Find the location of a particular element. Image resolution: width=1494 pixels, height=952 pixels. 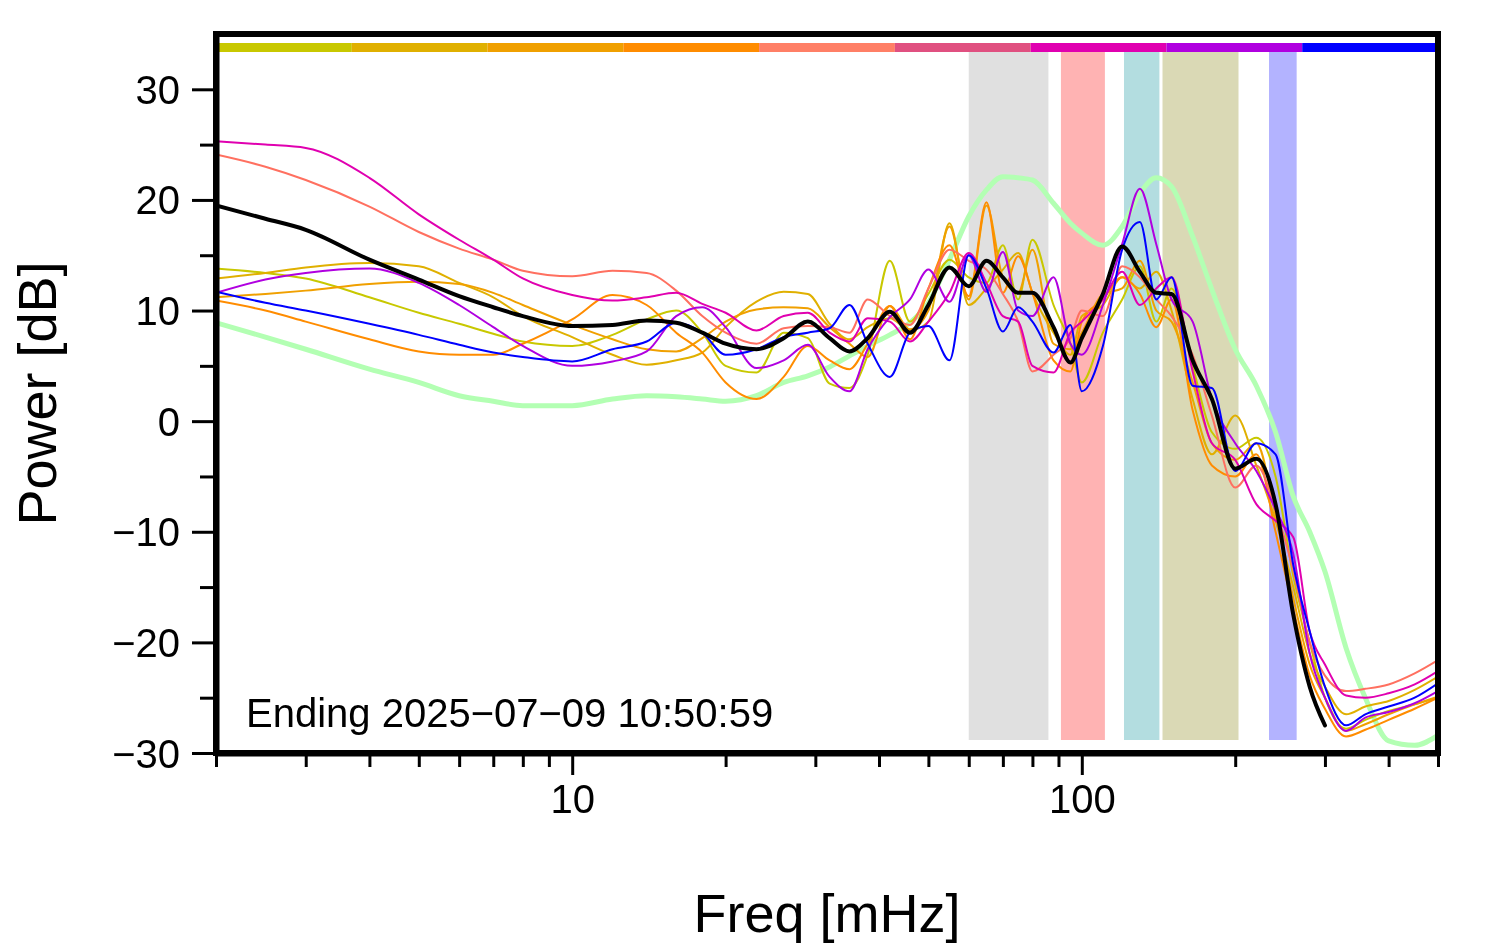

annotation: Ending 2025−07−09 10:50:59 is located at coordinates (510, 713).